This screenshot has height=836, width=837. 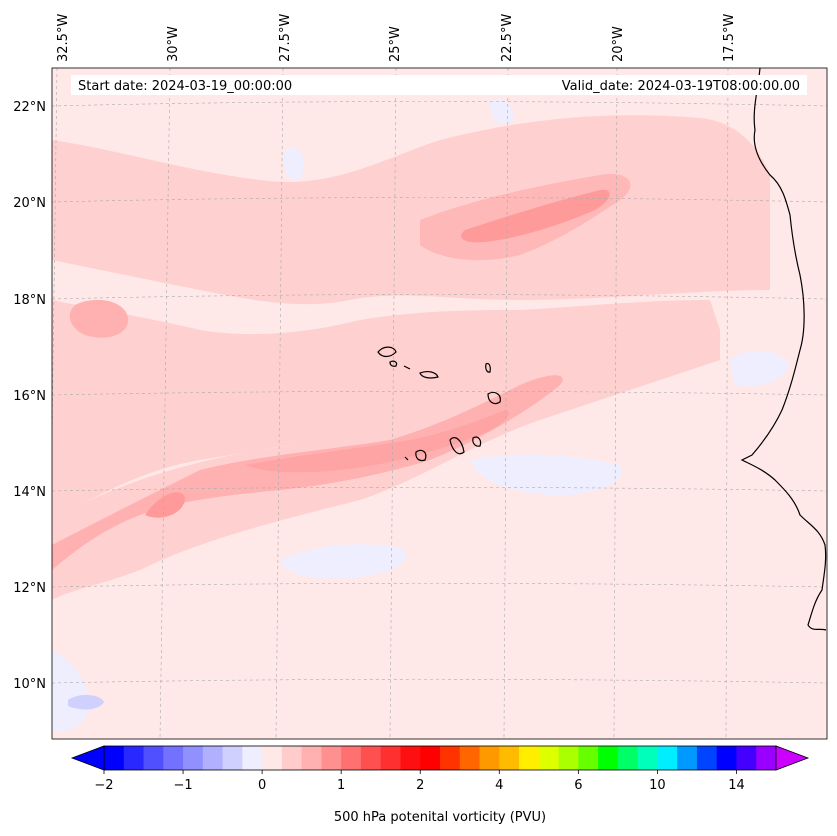 I want to click on start-date-label: Start date: 2024-03-19_00:00:00, so click(x=185, y=86).